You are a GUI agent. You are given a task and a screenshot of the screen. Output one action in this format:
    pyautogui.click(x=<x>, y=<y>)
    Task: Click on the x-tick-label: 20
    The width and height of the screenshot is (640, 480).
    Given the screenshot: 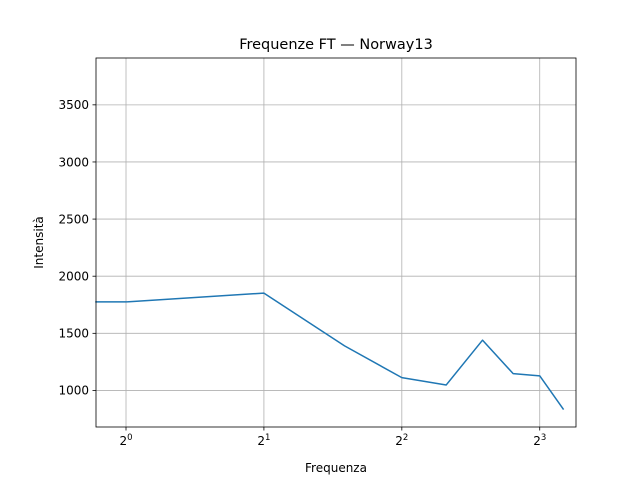 What is the action you would take?
    pyautogui.click(x=125, y=440)
    